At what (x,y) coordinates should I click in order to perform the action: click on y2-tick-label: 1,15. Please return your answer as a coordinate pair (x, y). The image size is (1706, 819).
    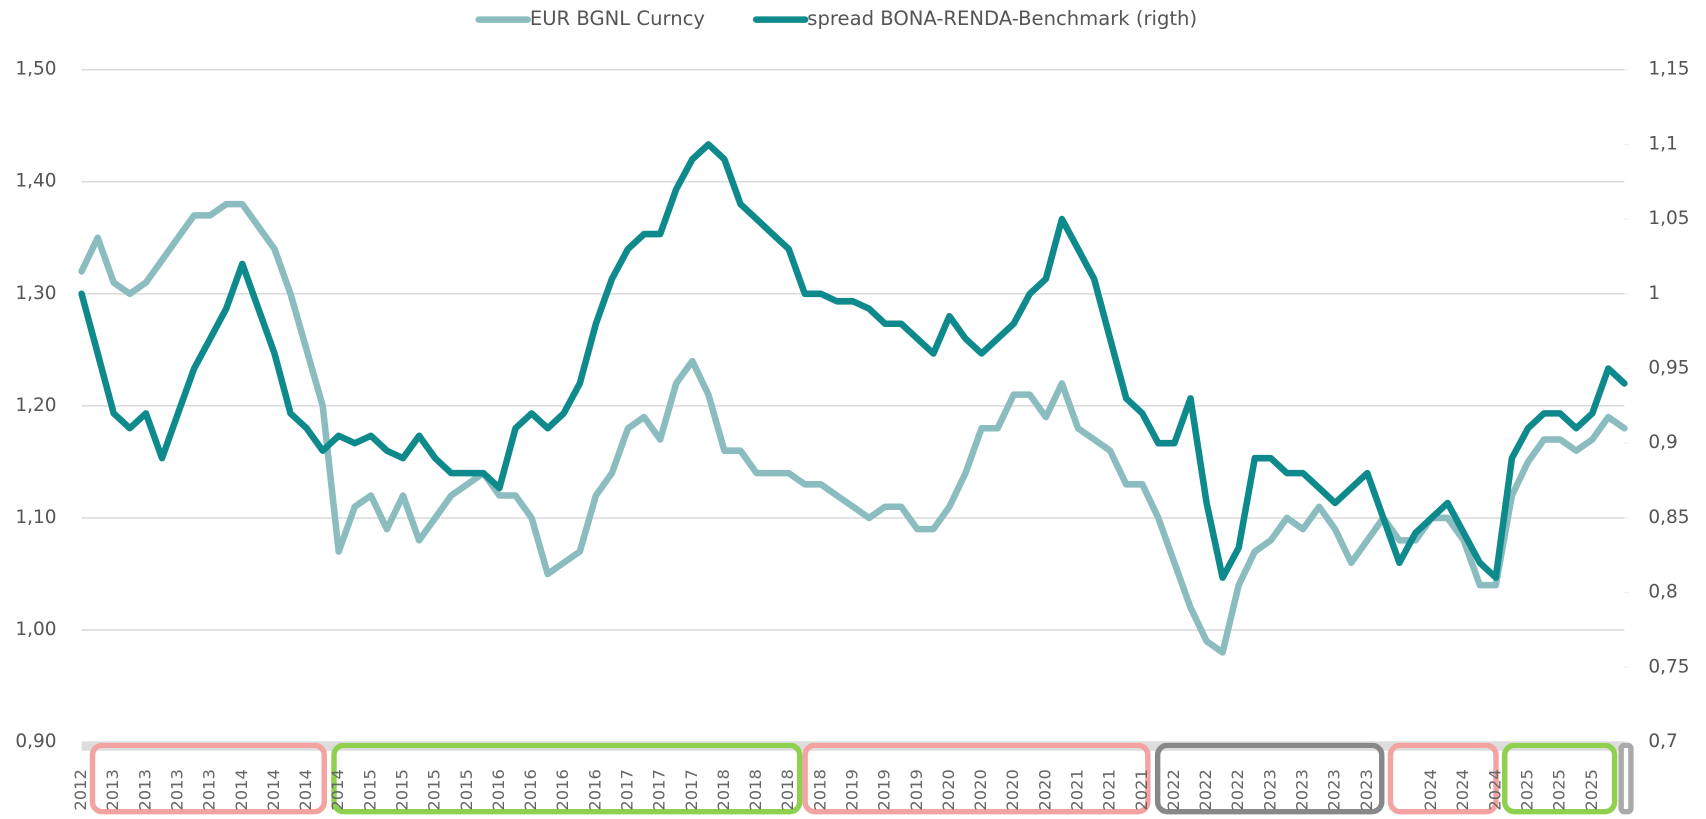
    Looking at the image, I should click on (1668, 69).